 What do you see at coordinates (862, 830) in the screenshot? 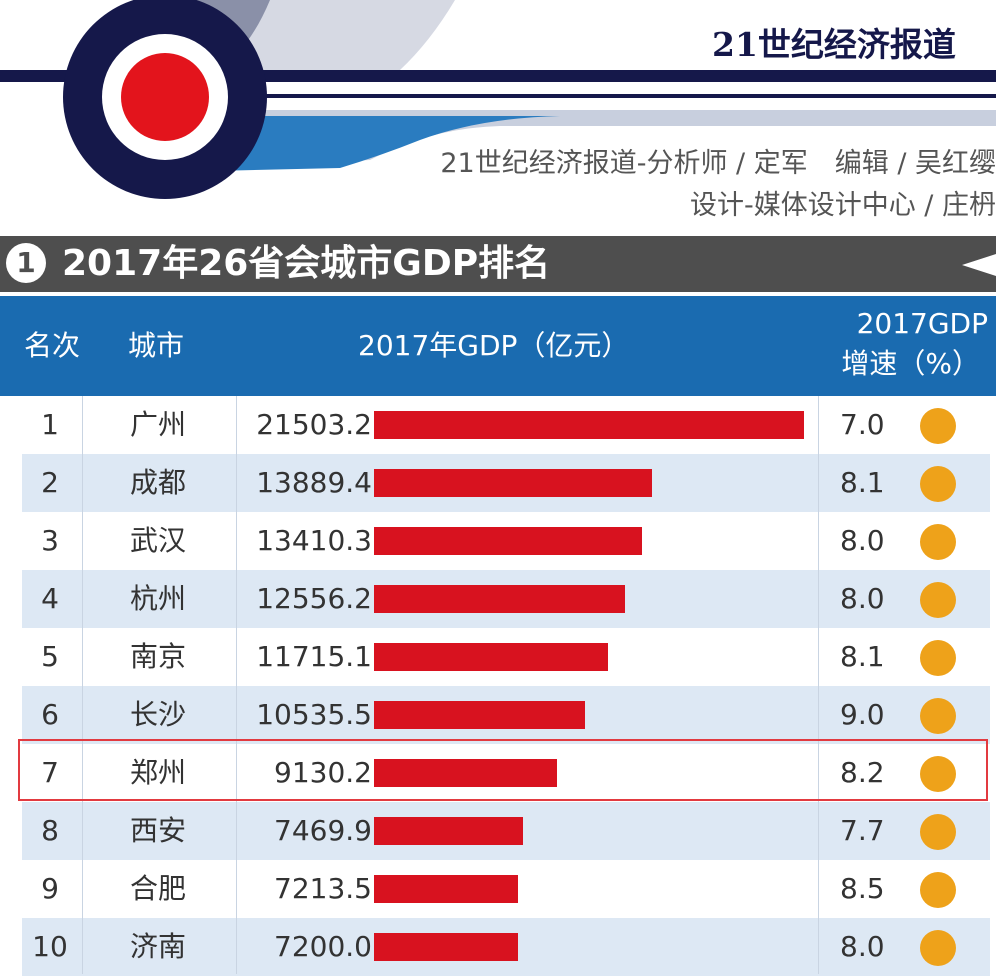
I see `growth-value-label: 7.7` at bounding box center [862, 830].